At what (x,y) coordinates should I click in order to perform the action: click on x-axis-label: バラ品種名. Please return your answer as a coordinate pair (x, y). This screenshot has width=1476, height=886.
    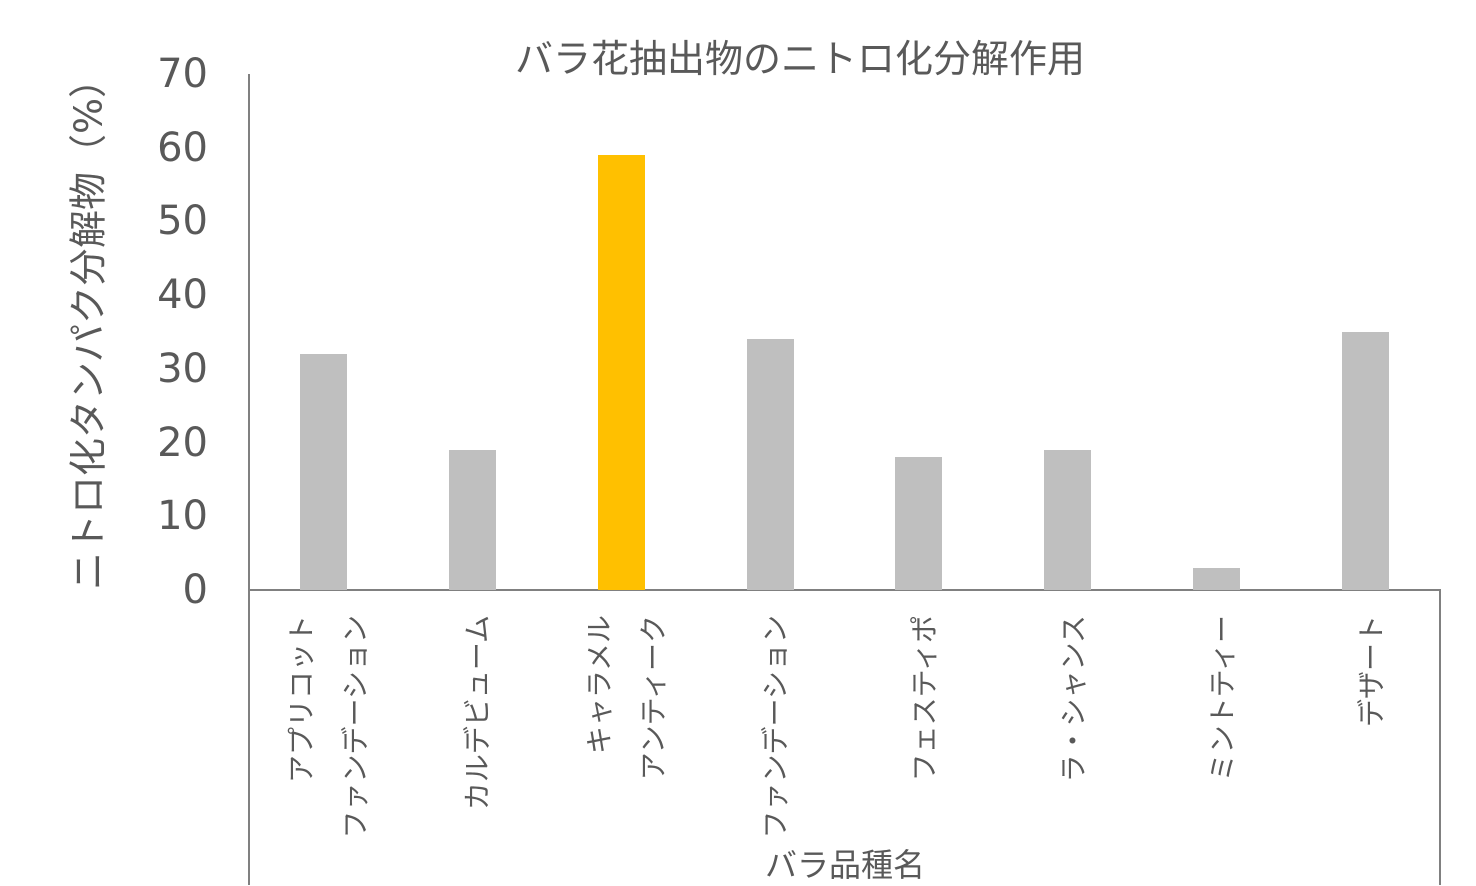
    Looking at the image, I should click on (845, 865).